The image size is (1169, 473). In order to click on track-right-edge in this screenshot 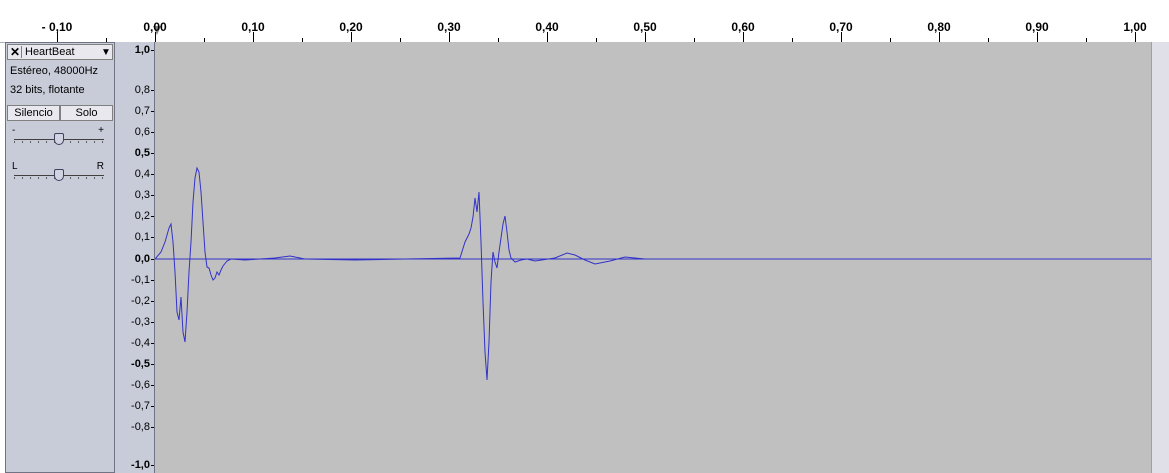, I will do `click(1160, 257)`.